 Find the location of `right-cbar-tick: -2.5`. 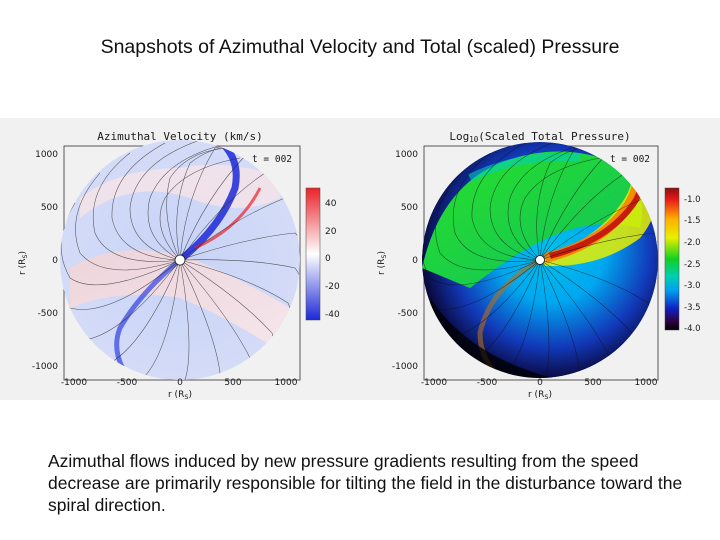

right-cbar-tick: -2.5 is located at coordinates (692, 265).